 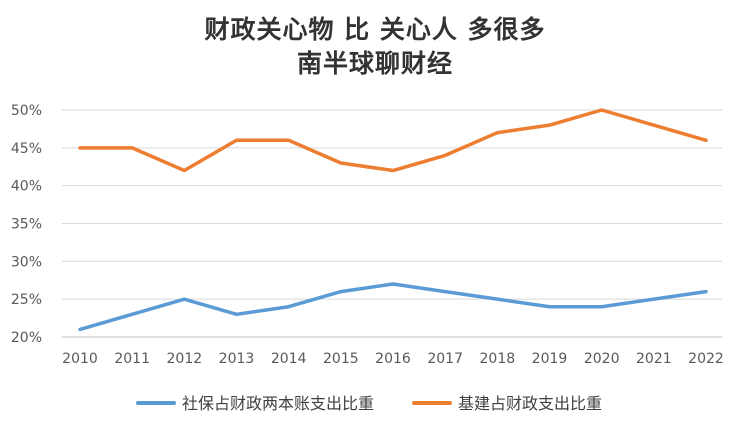 I want to click on legend: 社保占财政两本账支出比重 基建占财政支出比重, so click(x=369, y=403).